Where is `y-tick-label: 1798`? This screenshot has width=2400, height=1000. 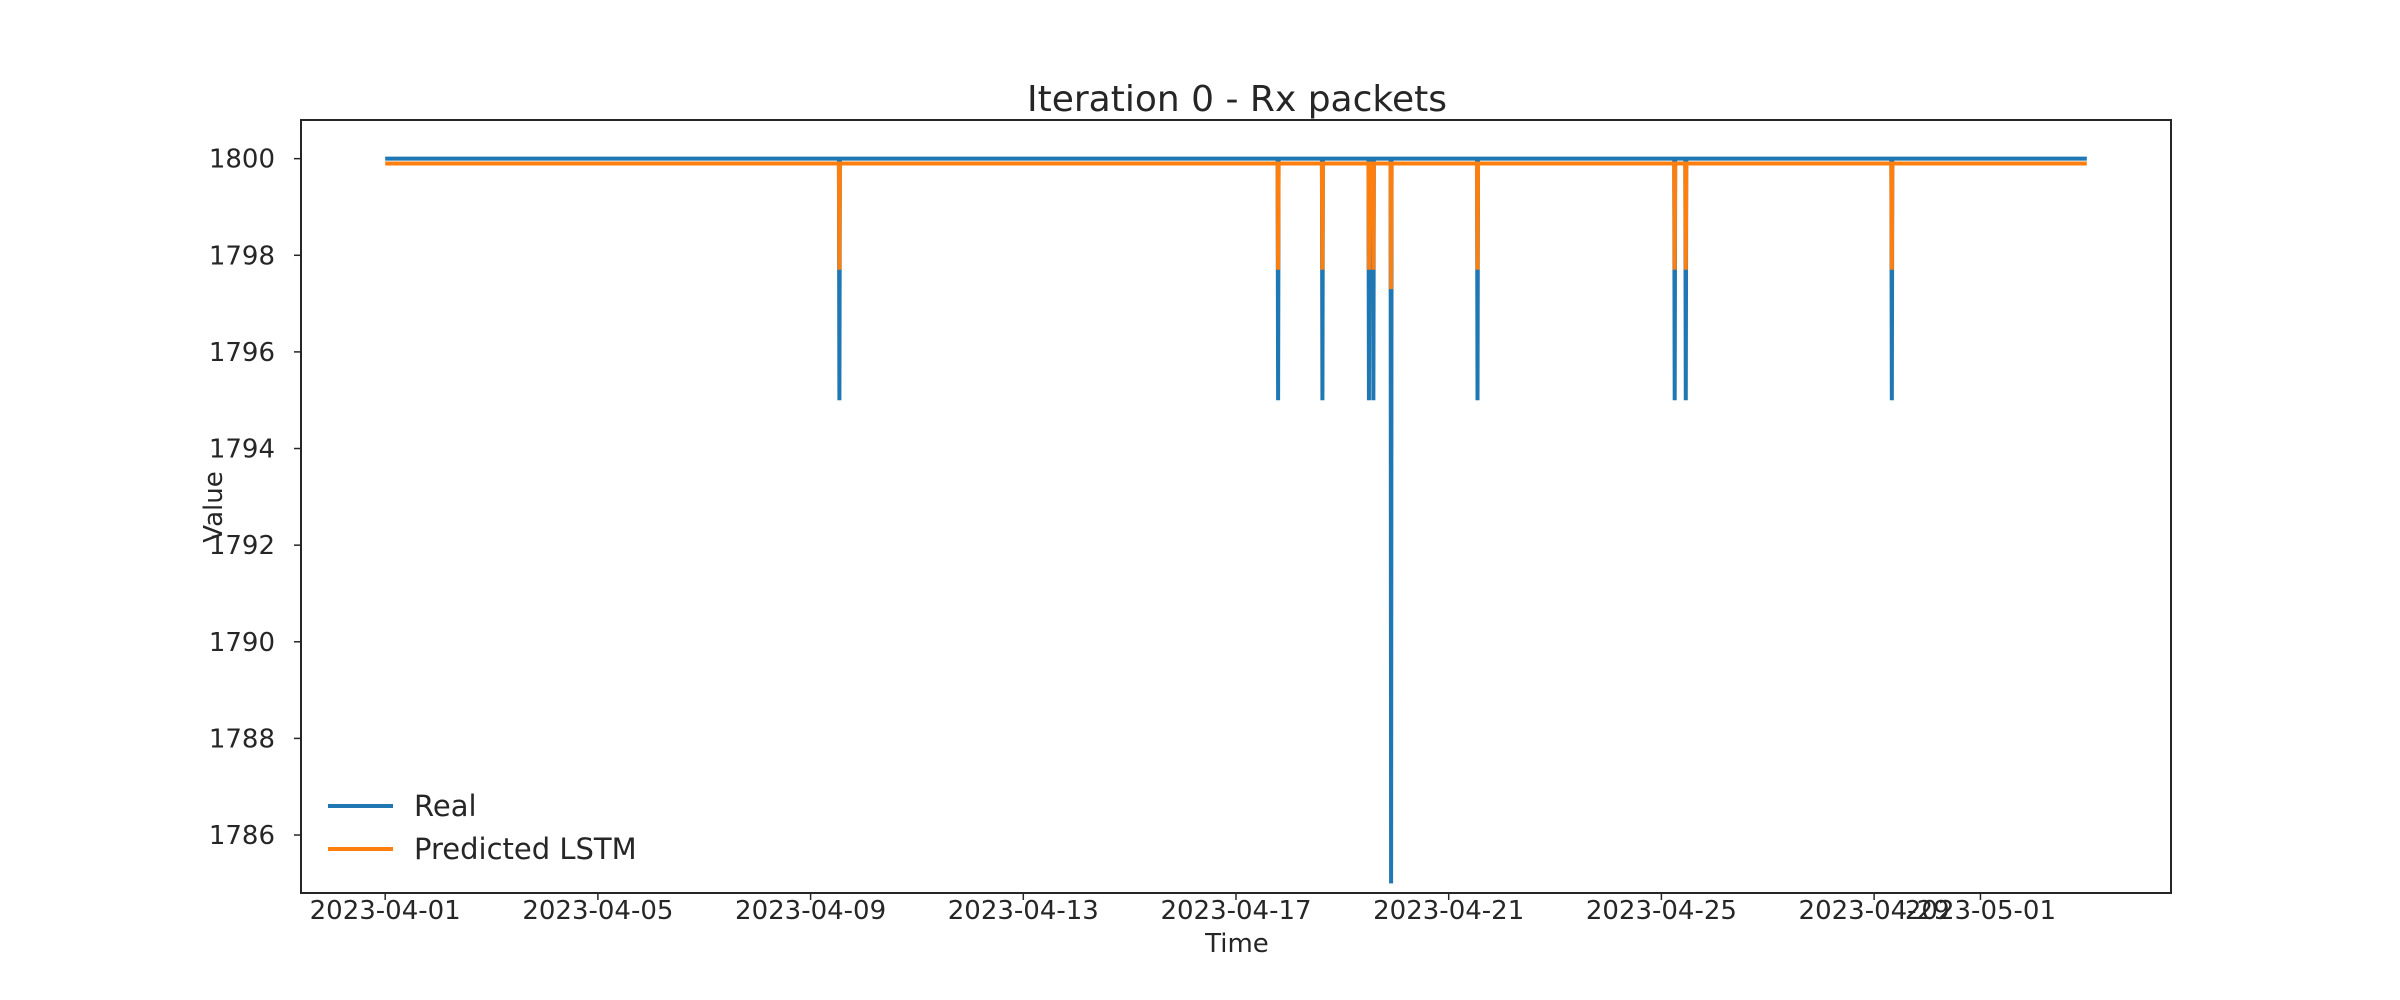 y-tick-label: 1798 is located at coordinates (242, 256).